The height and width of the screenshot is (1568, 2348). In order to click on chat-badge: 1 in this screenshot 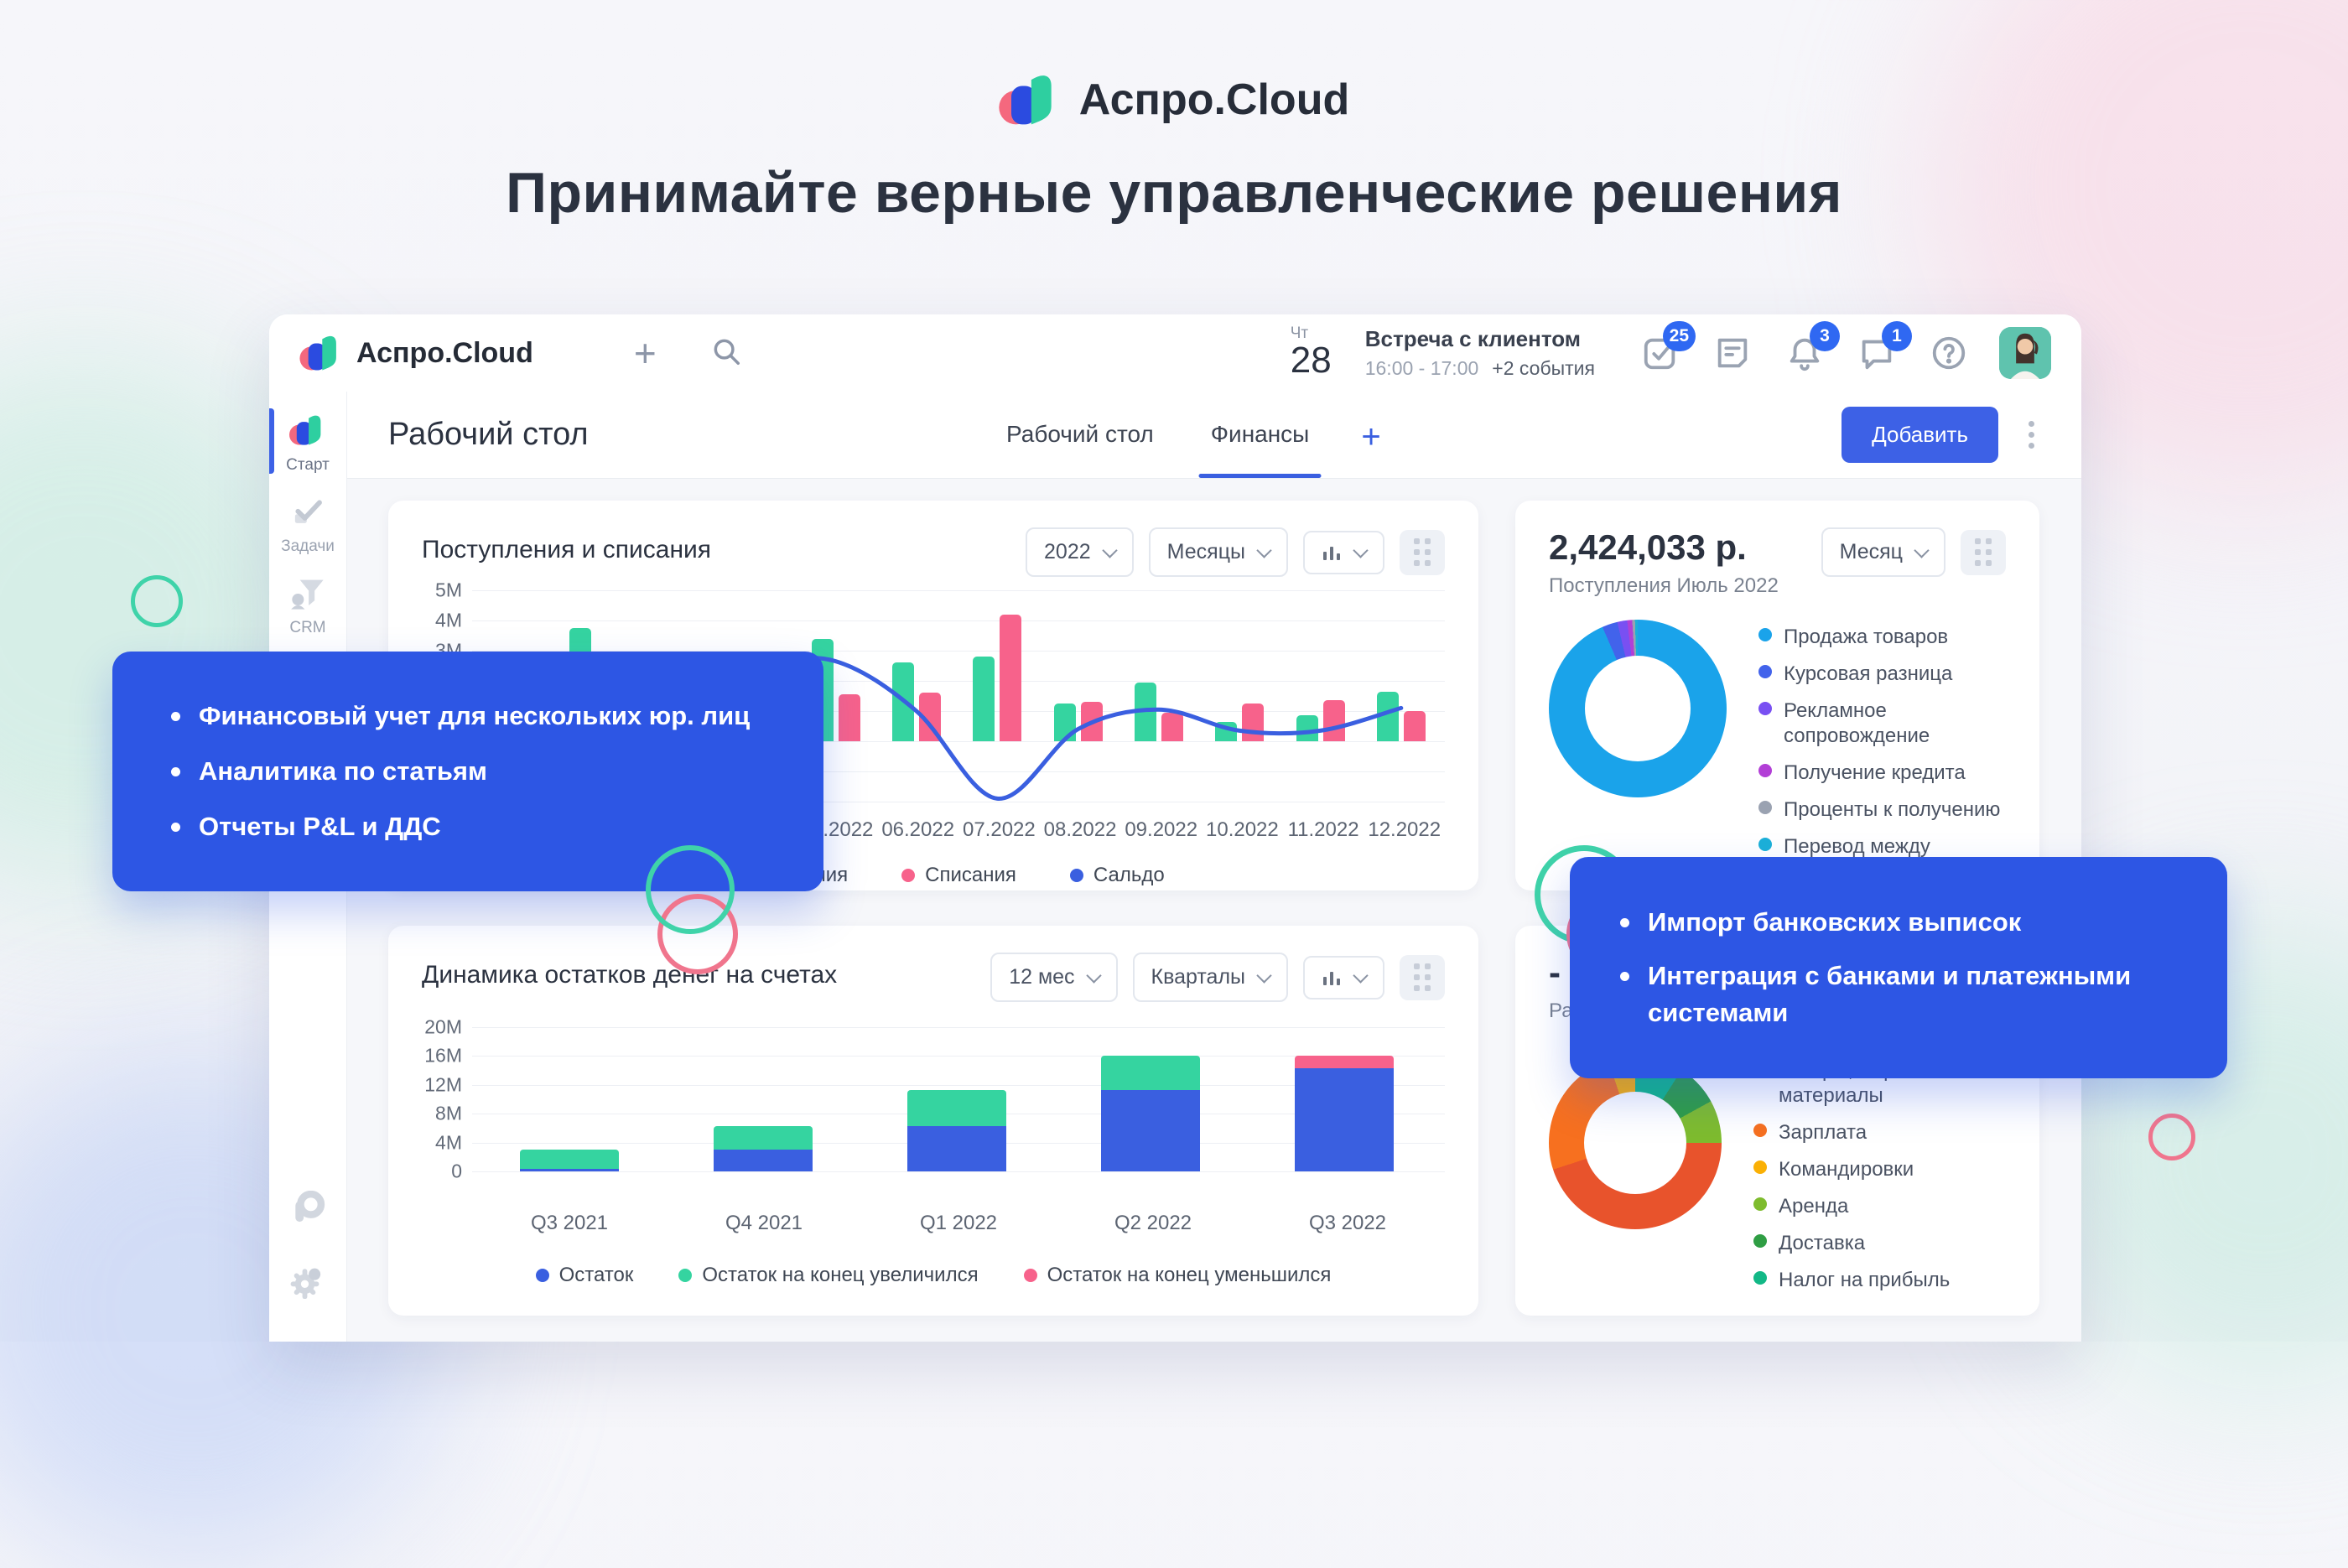, I will do `click(1897, 336)`.